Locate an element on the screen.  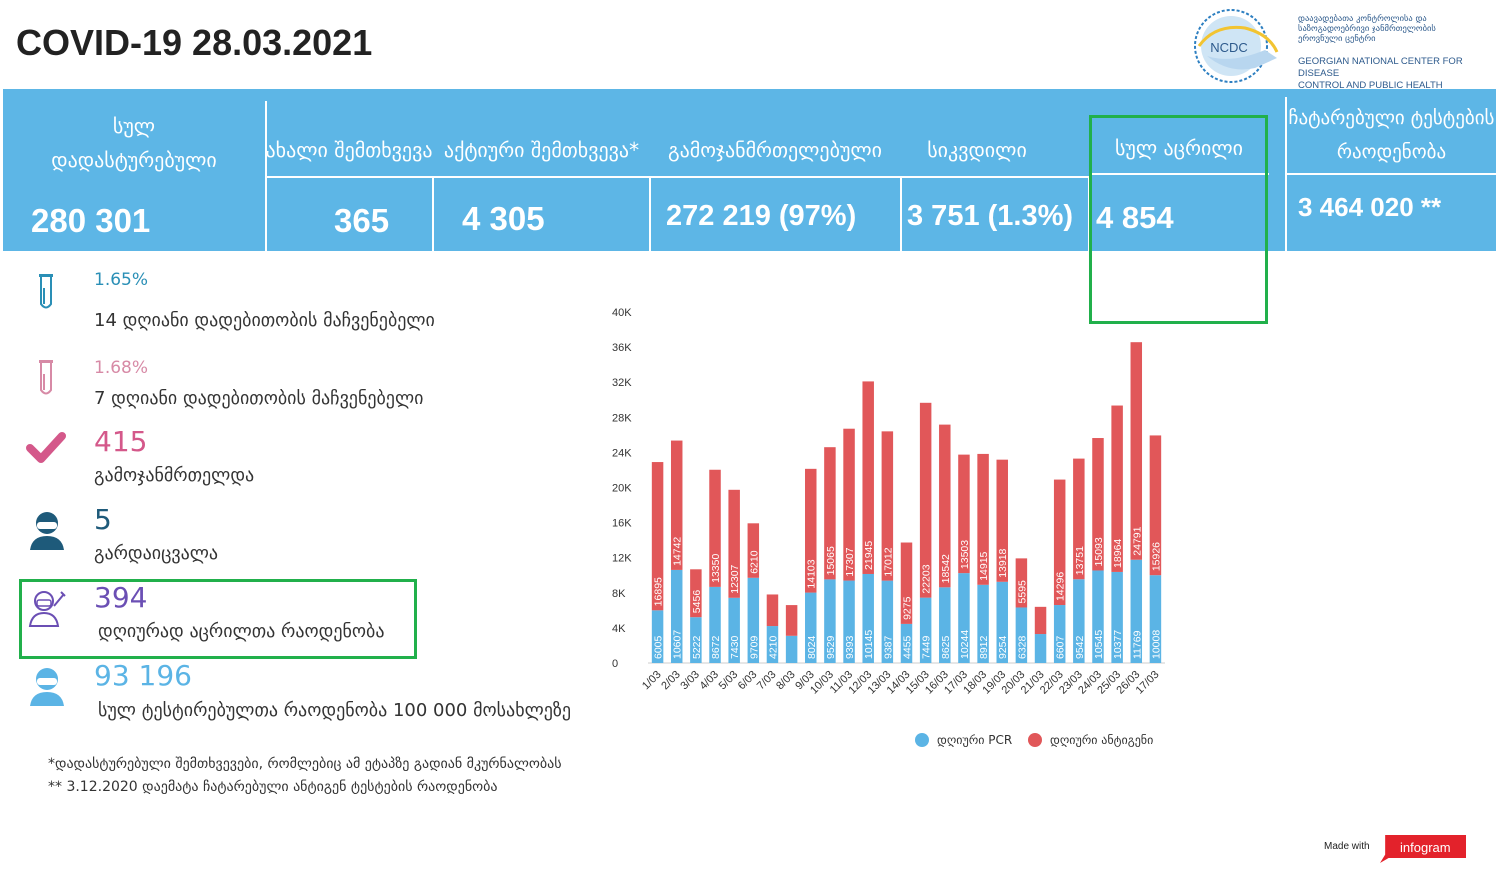
vaccinated-label: სულ აცრილი is located at coordinates (1179, 148).